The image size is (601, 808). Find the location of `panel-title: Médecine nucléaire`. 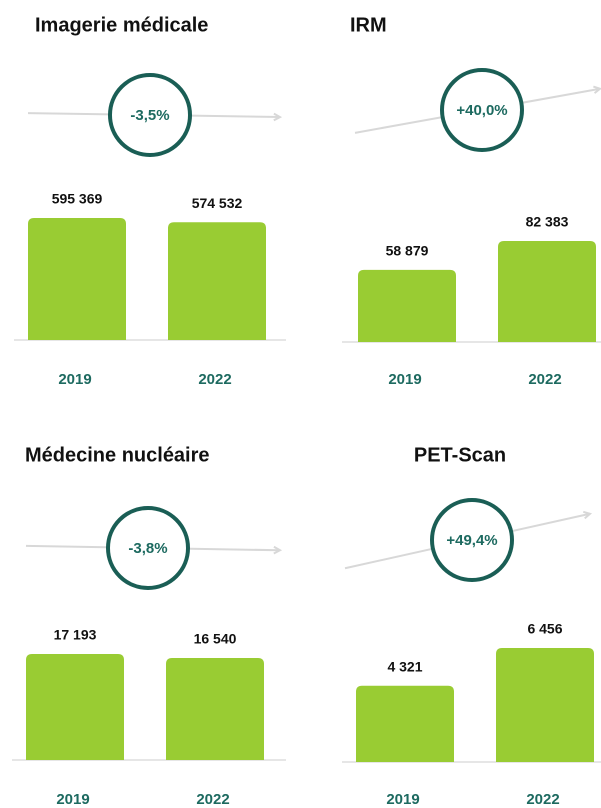

panel-title: Médecine nucléaire is located at coordinates (117, 455).